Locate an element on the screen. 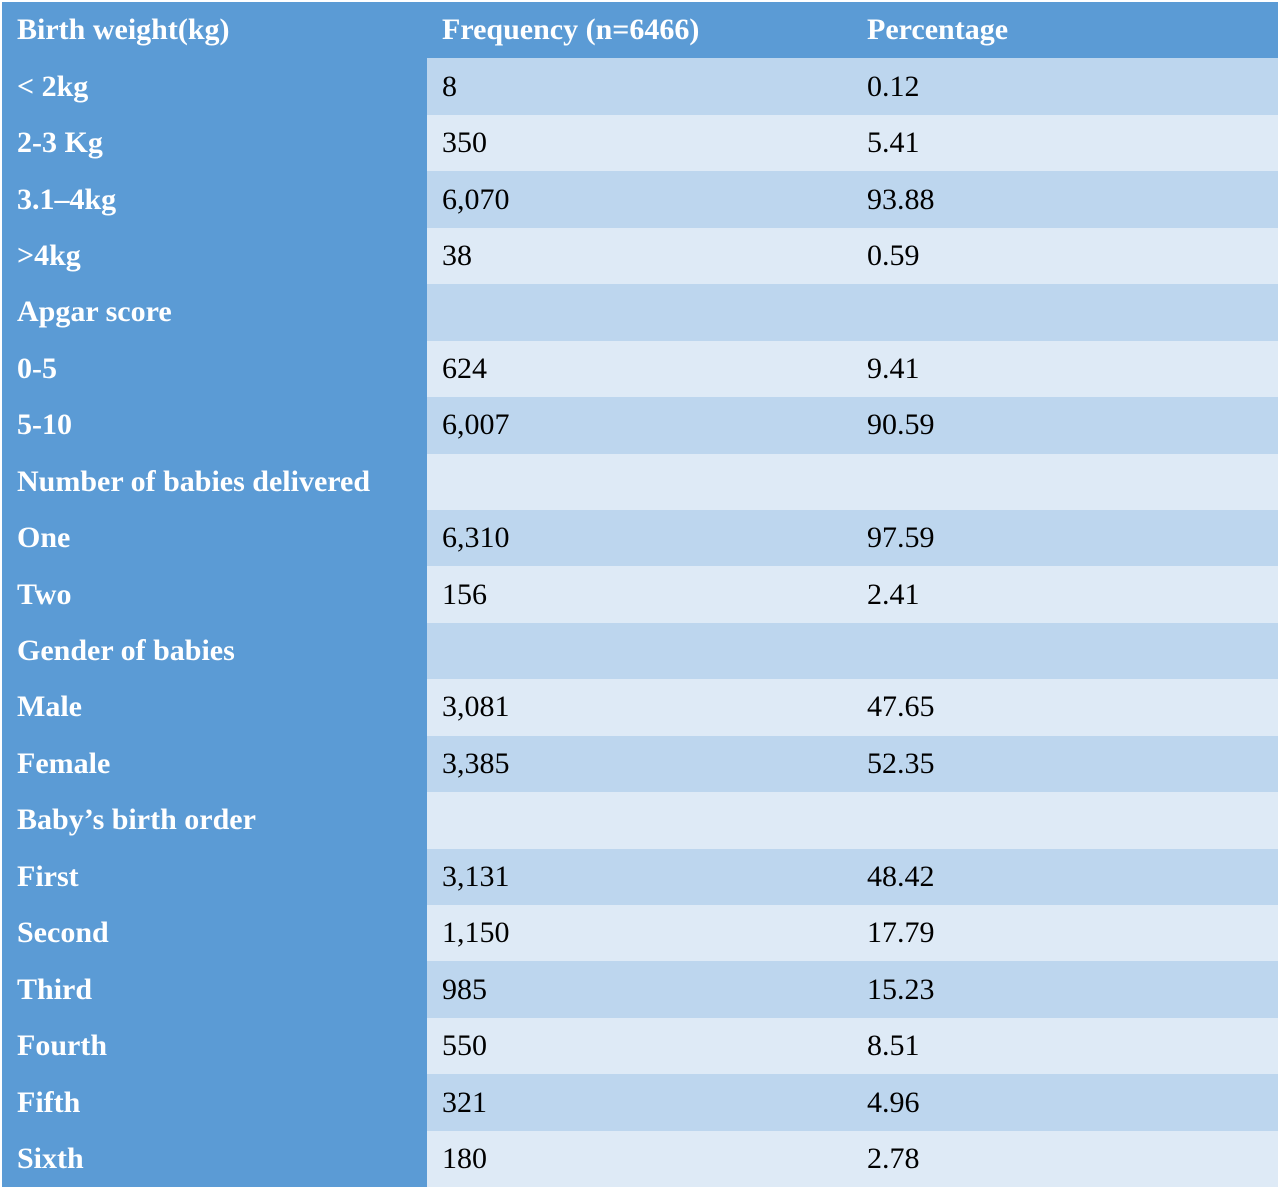 The width and height of the screenshot is (1280, 1191). table-row: Fourth 550 8.51 is located at coordinates (640, 1046).